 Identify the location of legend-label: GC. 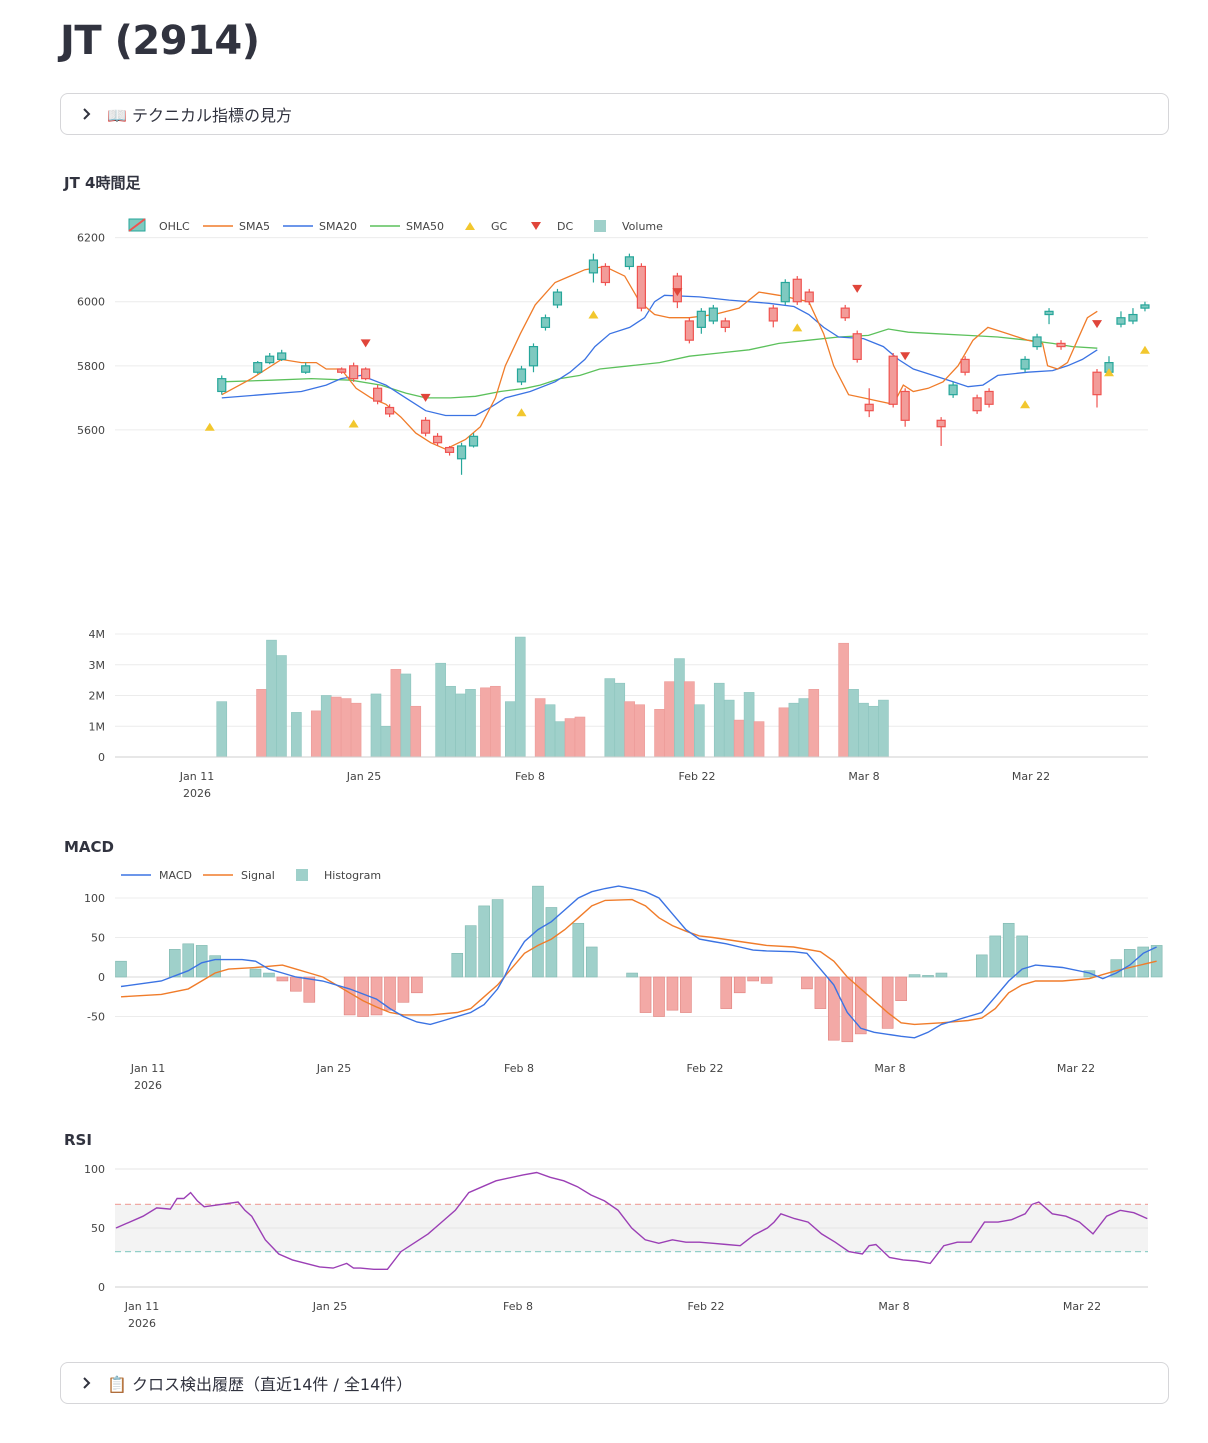
(499, 226).